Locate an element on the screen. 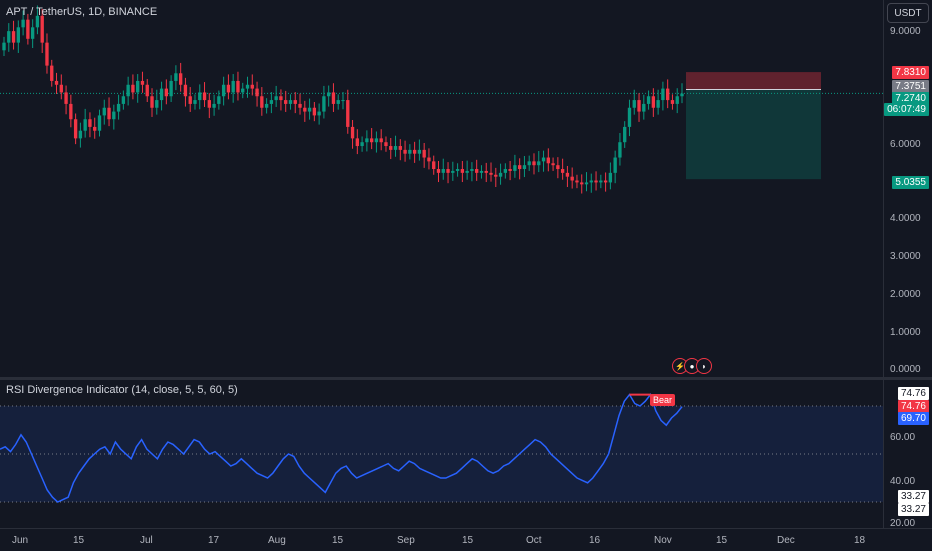 The height and width of the screenshot is (551, 932). time-label: 15 is located at coordinates (722, 540).